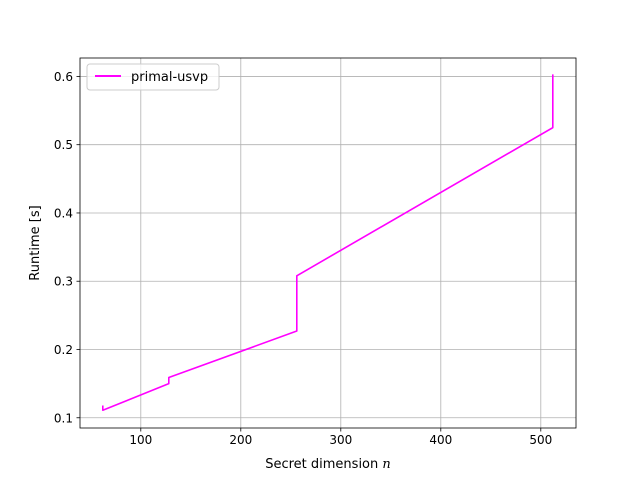  What do you see at coordinates (63, 213) in the screenshot?
I see `y-tick-label: 0.4` at bounding box center [63, 213].